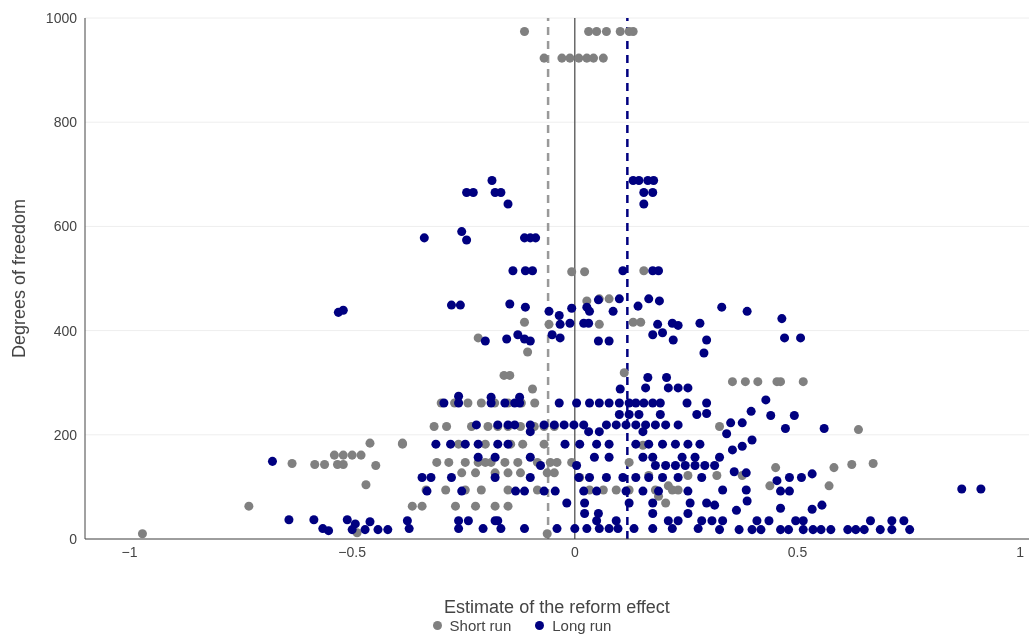 This screenshot has height=644, width=1035. Describe the element at coordinates (352, 551) in the screenshot. I see `x-tick-label: −0.5` at that location.